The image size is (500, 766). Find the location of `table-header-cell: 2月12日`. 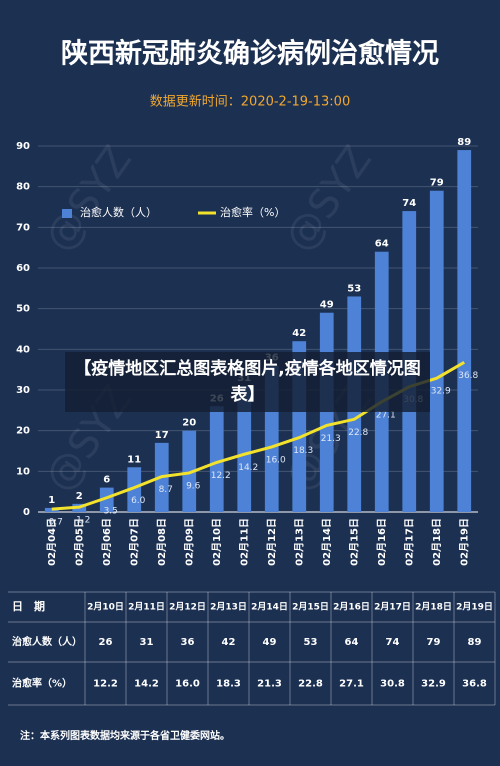

table-header-cell: 2月12日 is located at coordinates (187, 607).